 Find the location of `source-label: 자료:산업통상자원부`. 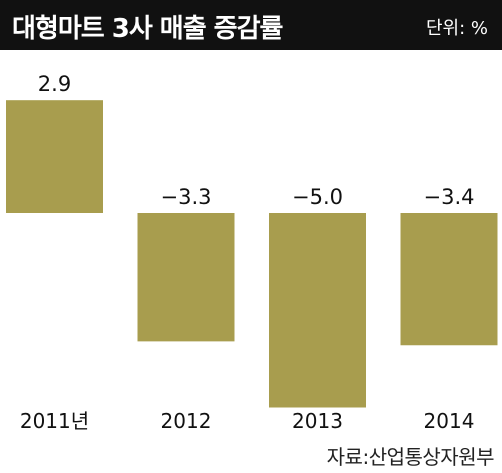

source-label: 자료:산업통상자원부 is located at coordinates (410, 457).